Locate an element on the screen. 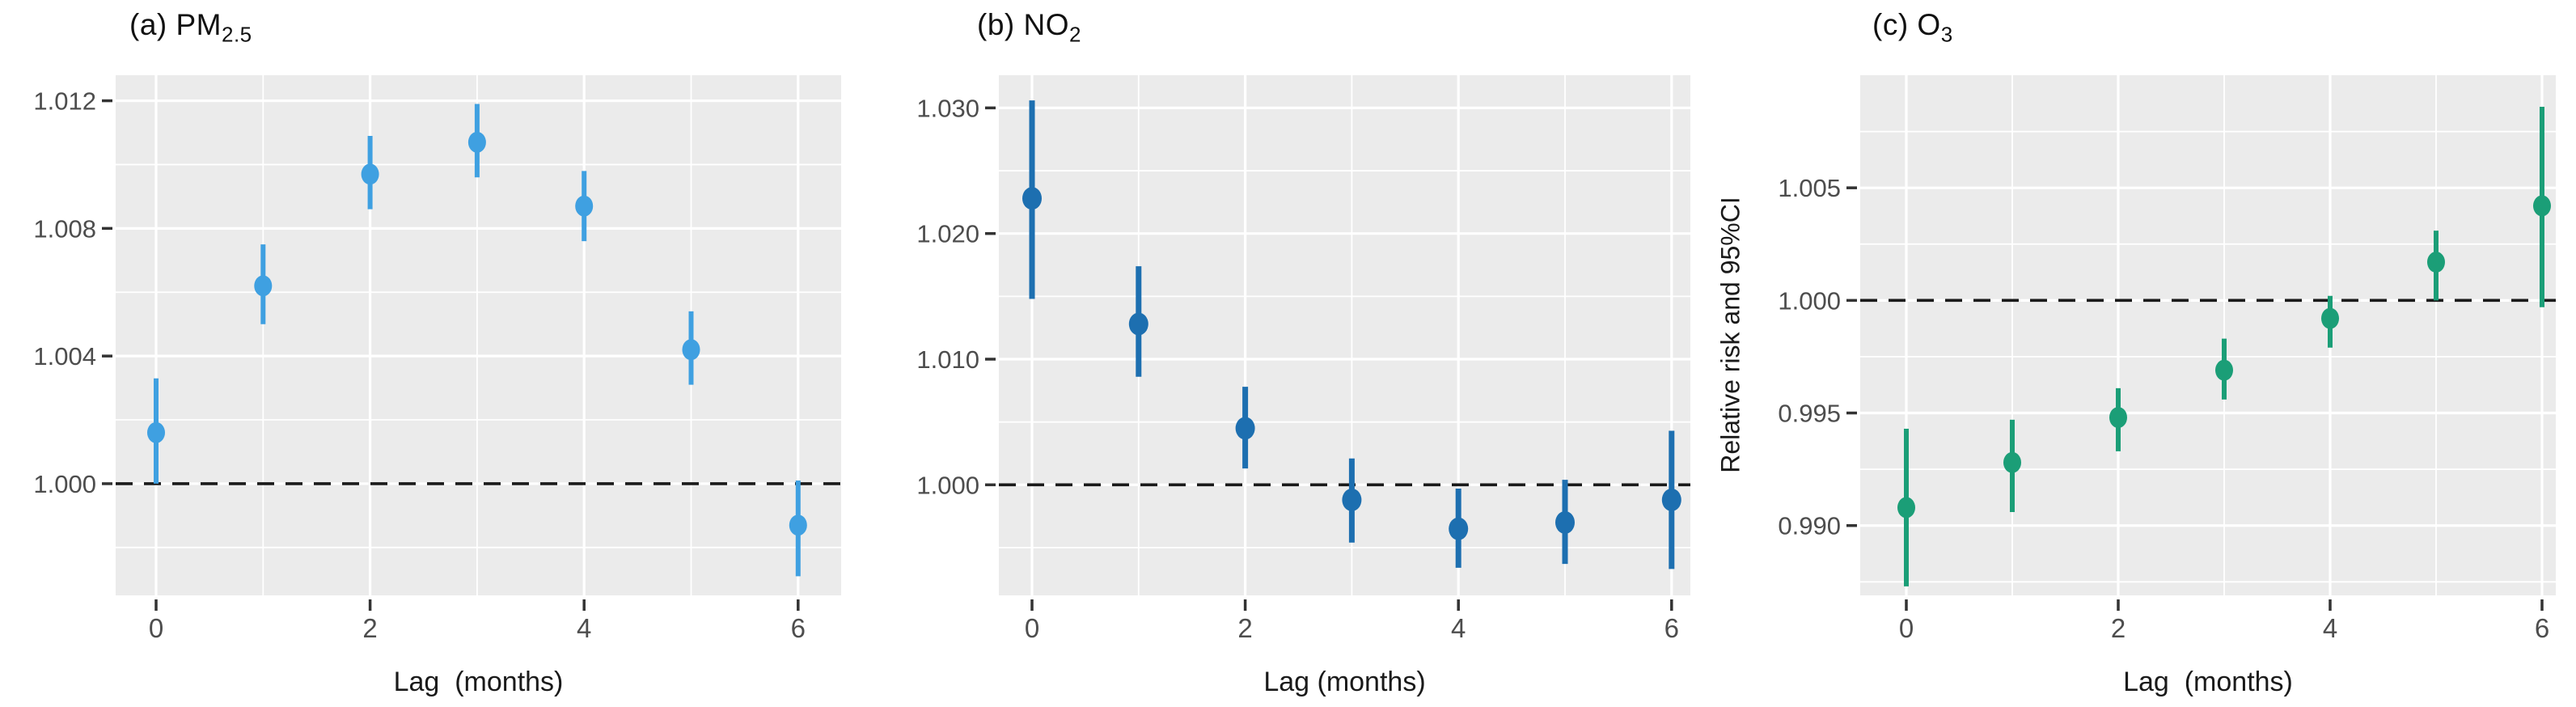  y-tick-label: 1.010 is located at coordinates (948, 359).